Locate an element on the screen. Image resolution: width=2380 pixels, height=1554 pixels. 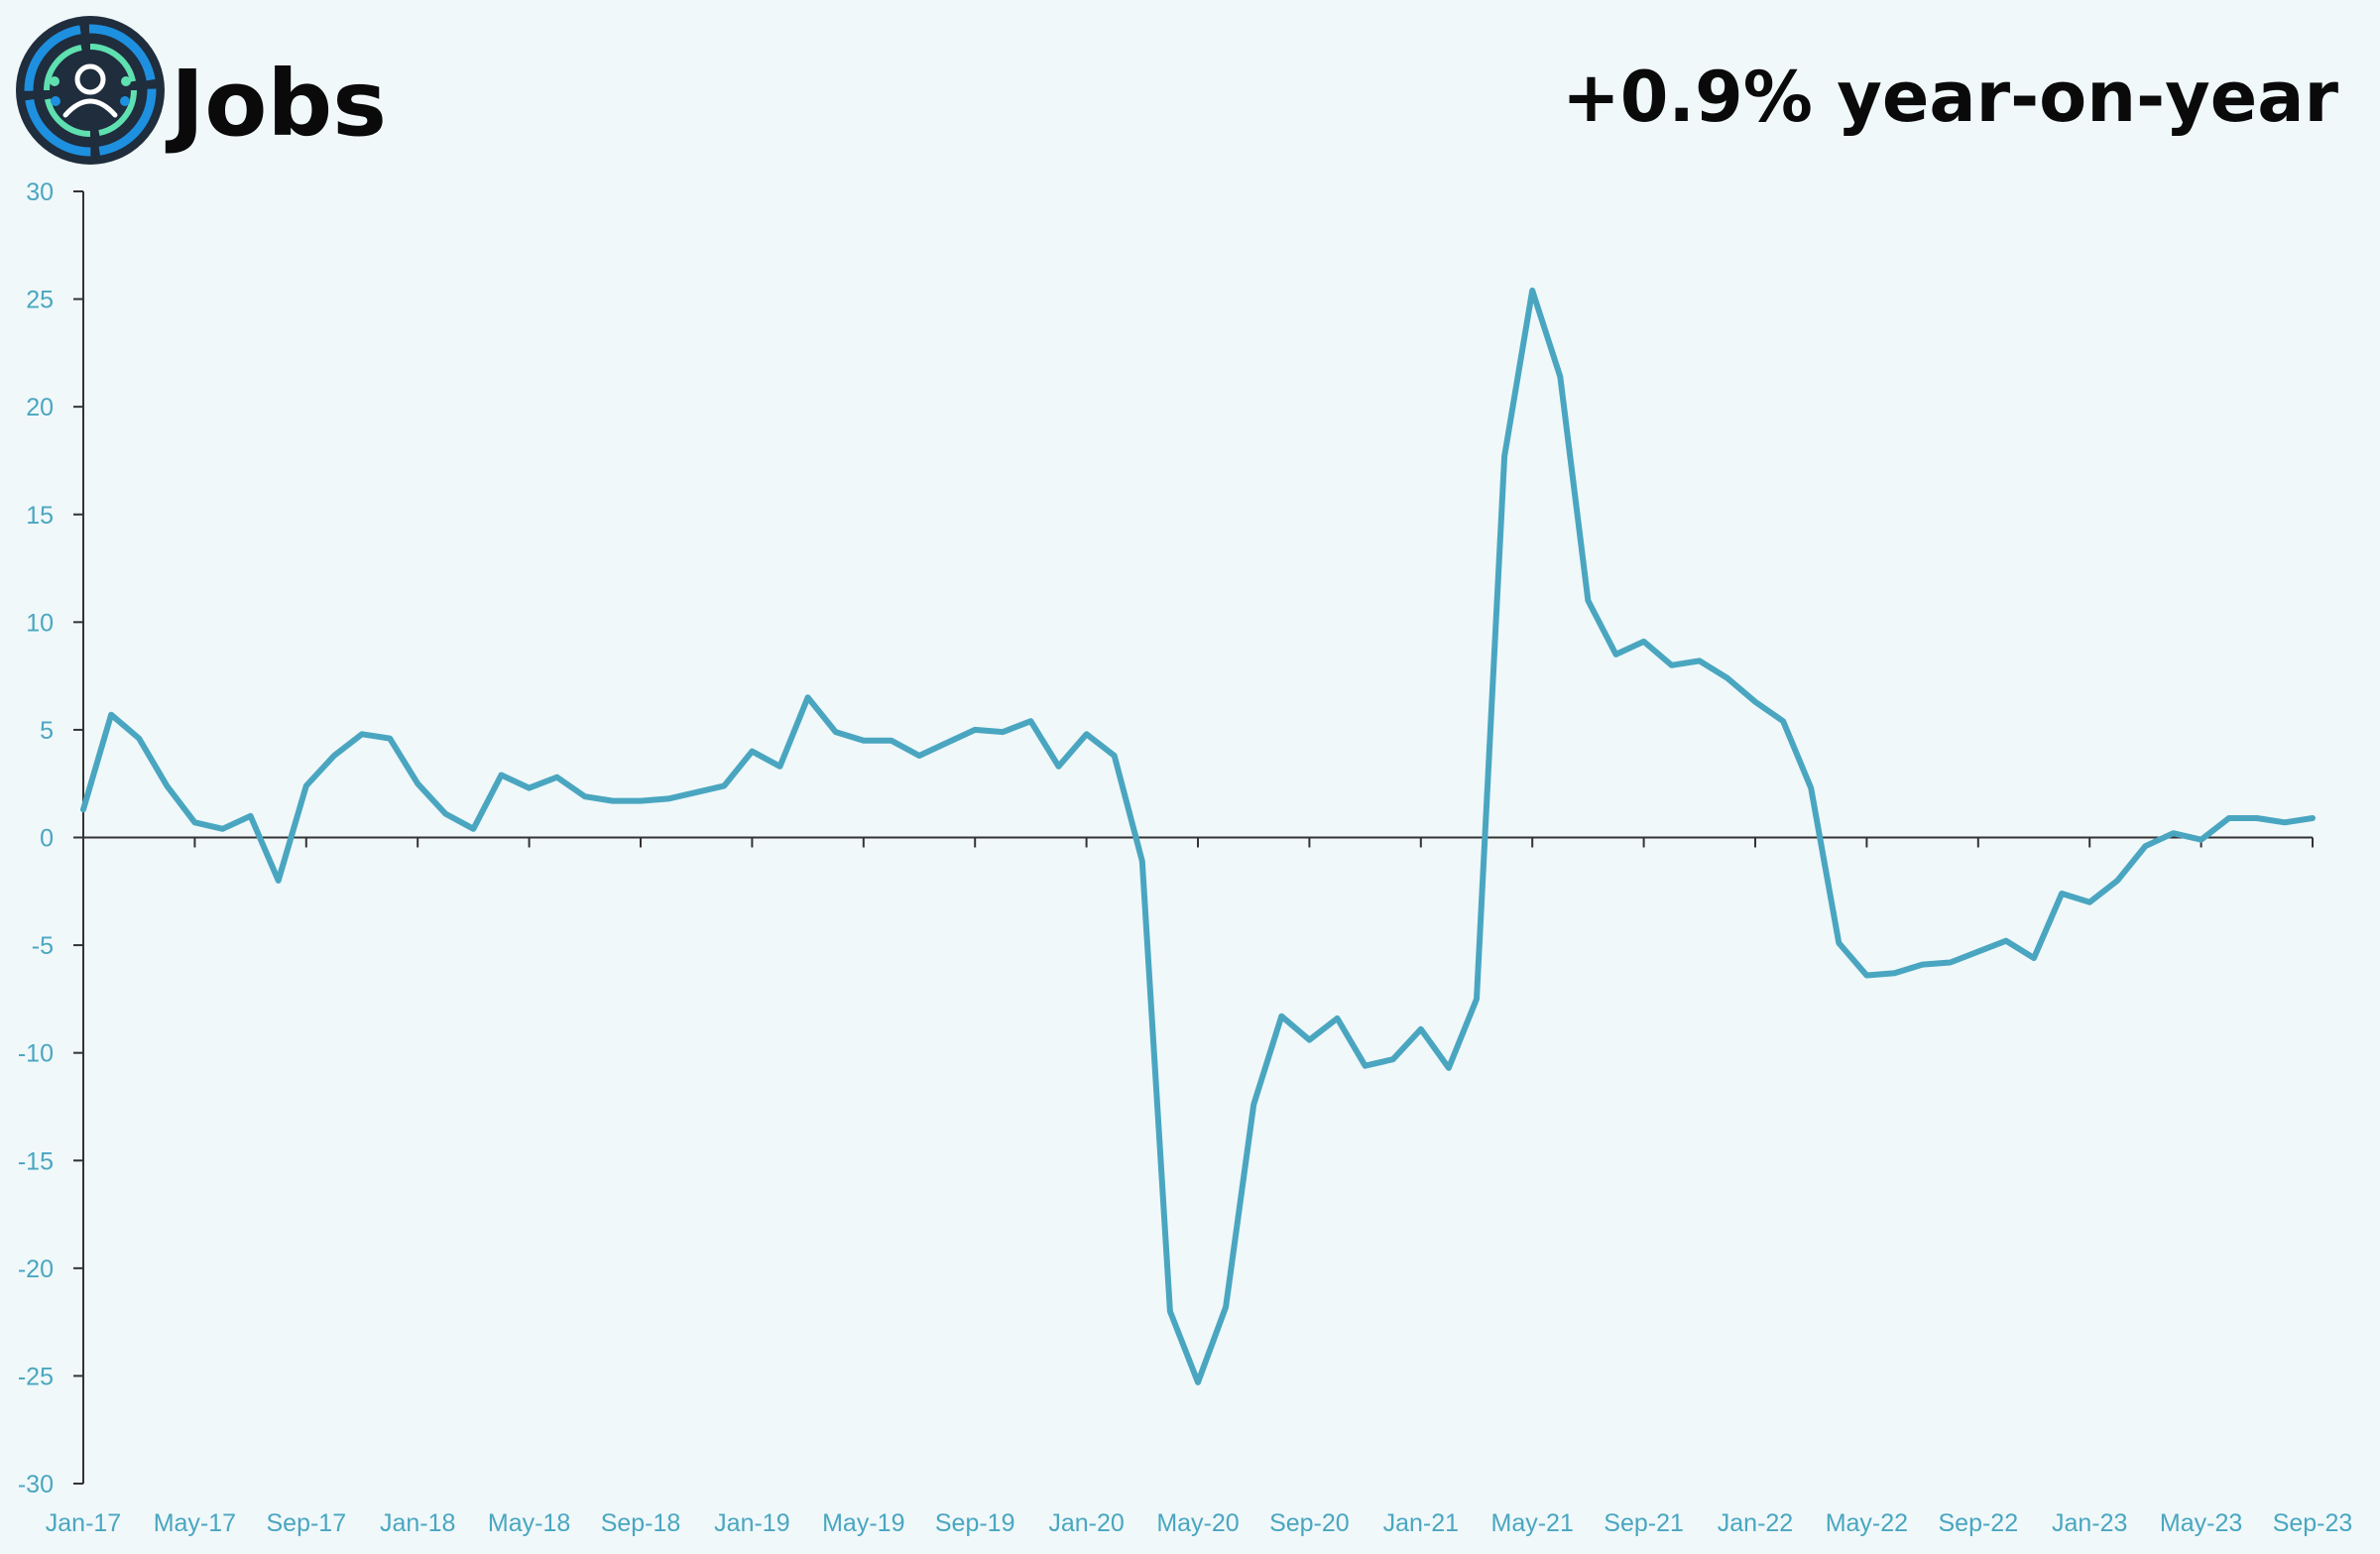
x-tick-label: Sep-23 is located at coordinates (2313, 1523).